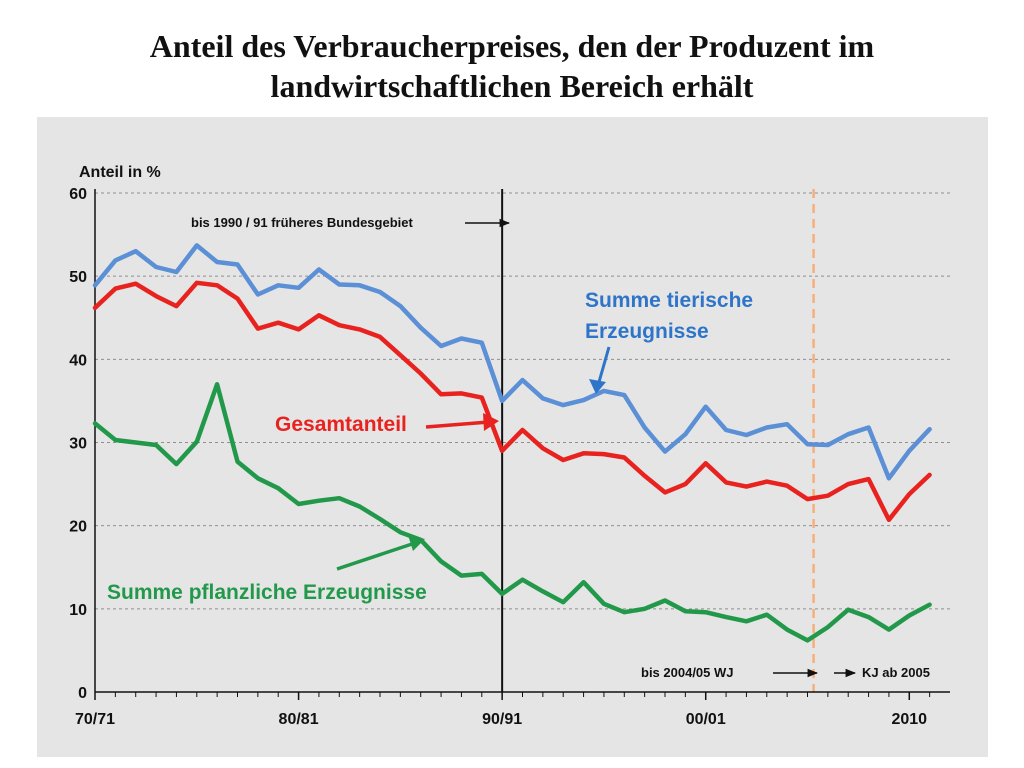 Image resolution: width=1024 pixels, height=768 pixels. Describe the element at coordinates (78, 277) in the screenshot. I see `y-tick-label-50: 50` at that location.